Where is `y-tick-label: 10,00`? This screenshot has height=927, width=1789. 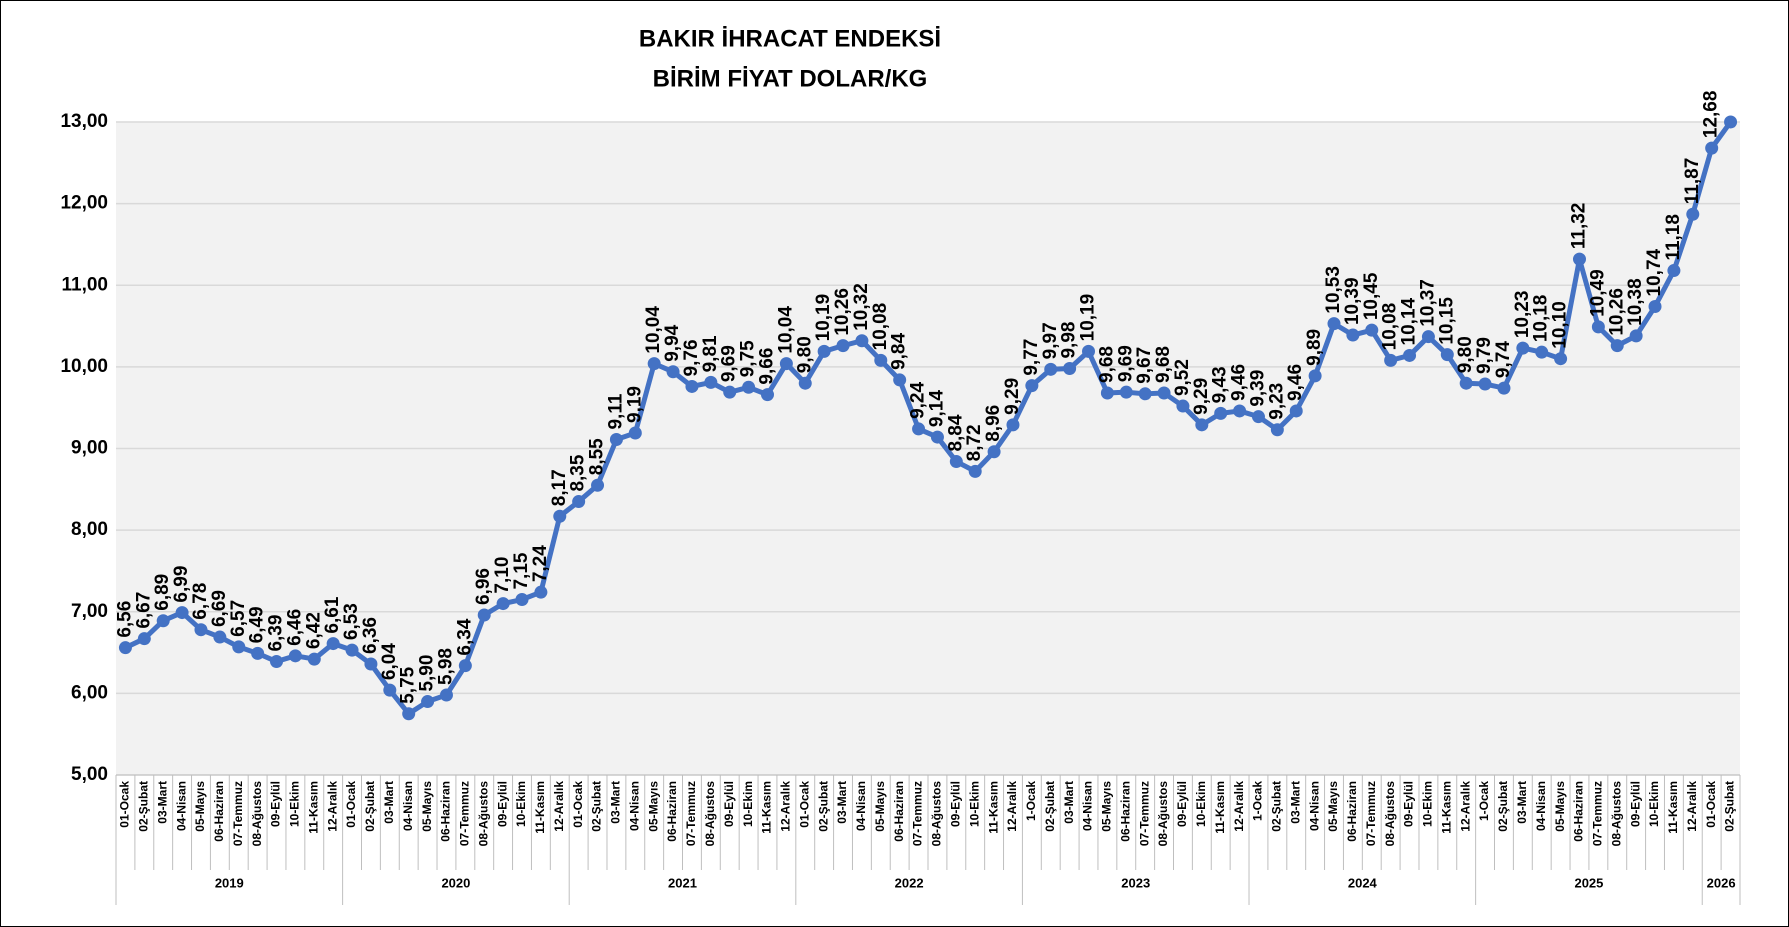
y-tick-label: 10,00 is located at coordinates (84, 366).